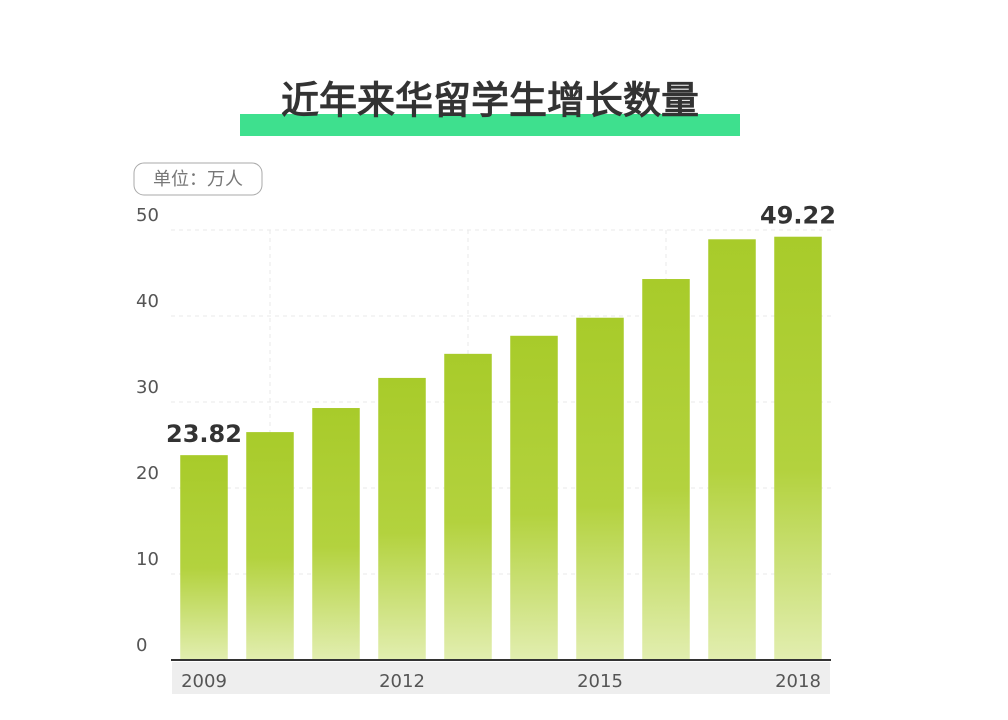 This screenshot has height=720, width=1008. I want to click on y-tick-label: 40, so click(147, 301).